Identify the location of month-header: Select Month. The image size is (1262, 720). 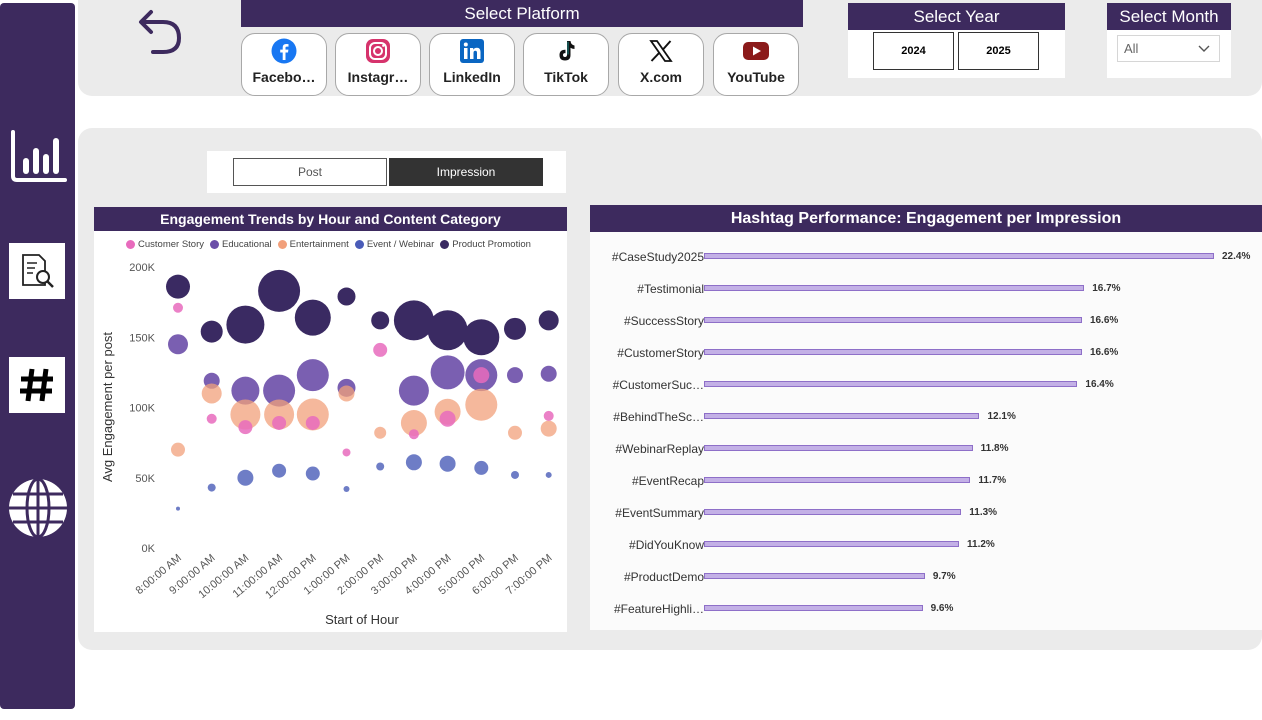
(1169, 16).